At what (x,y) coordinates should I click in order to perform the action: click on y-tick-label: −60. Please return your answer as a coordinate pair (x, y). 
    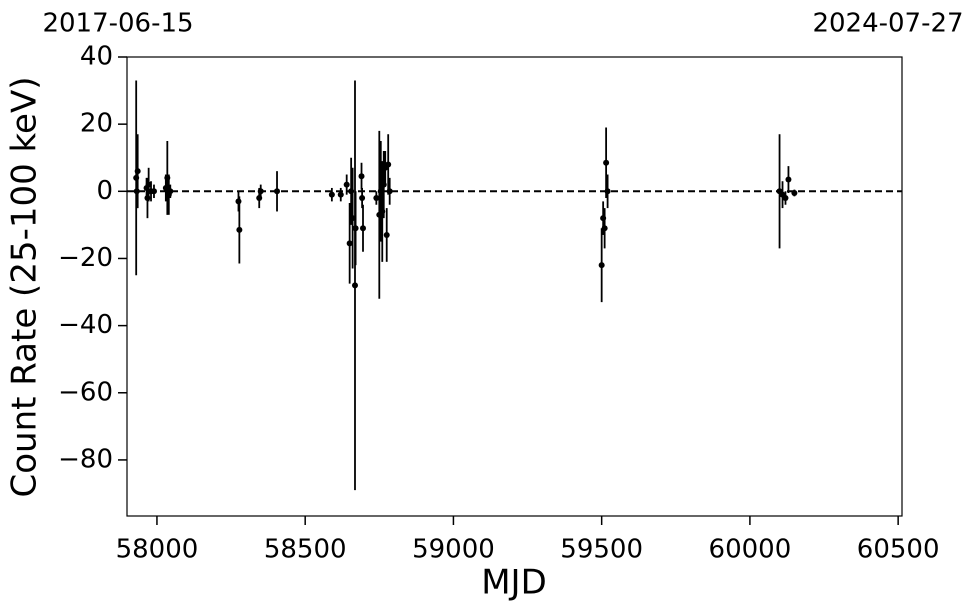
    Looking at the image, I should click on (85, 392).